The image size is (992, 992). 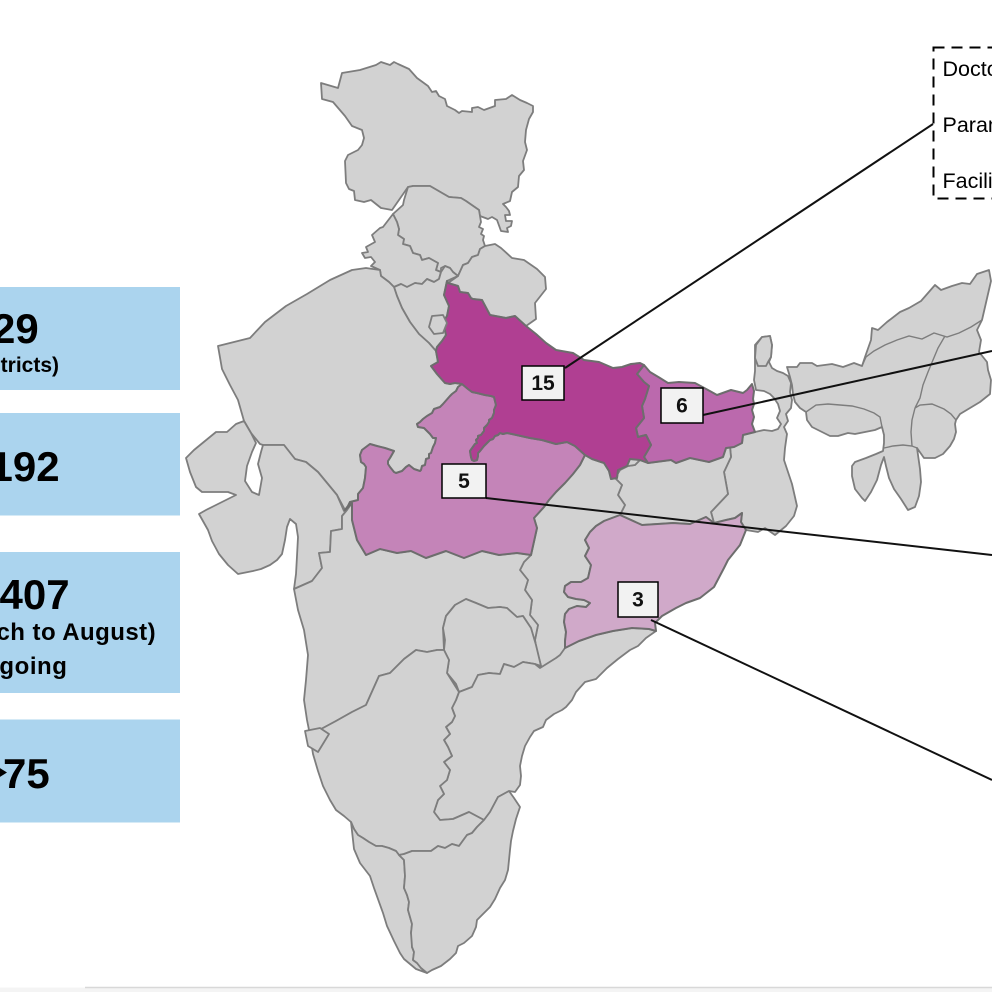 What do you see at coordinates (464, 481) in the screenshot?
I see `svg-text: 5` at bounding box center [464, 481].